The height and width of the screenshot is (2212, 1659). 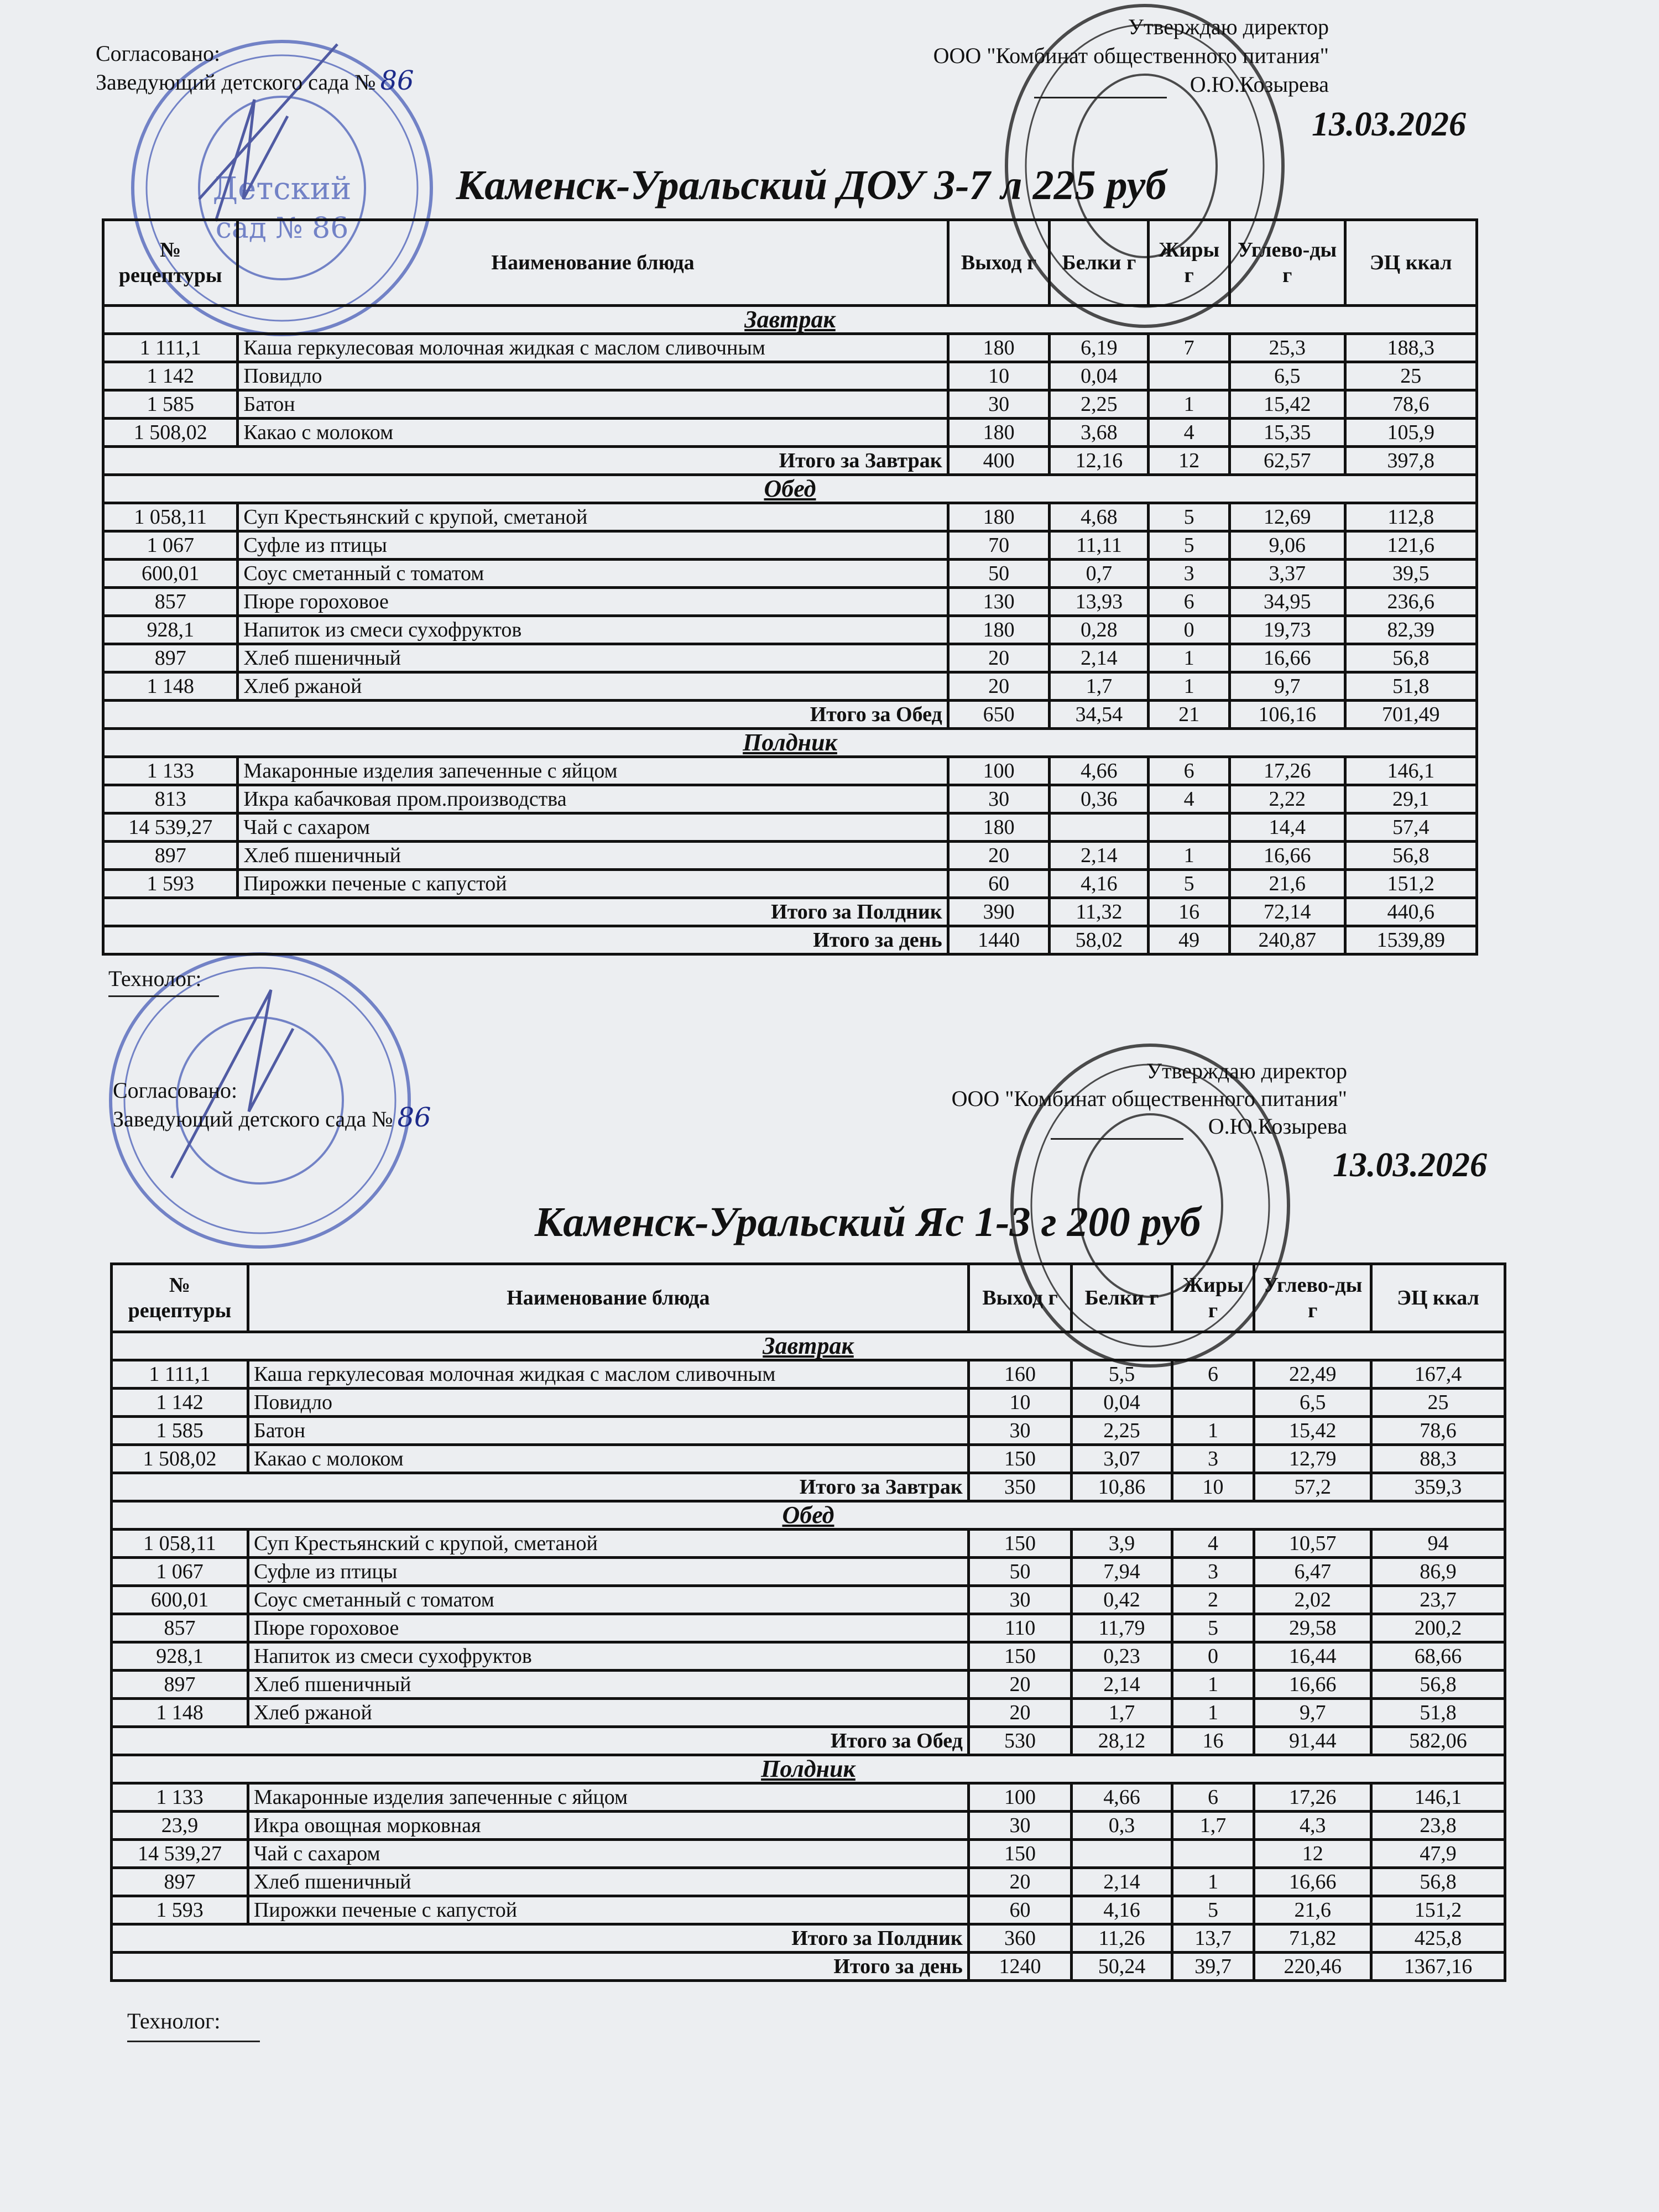 I want to click on dish-name: Чай с сахаром, so click(x=593, y=828).